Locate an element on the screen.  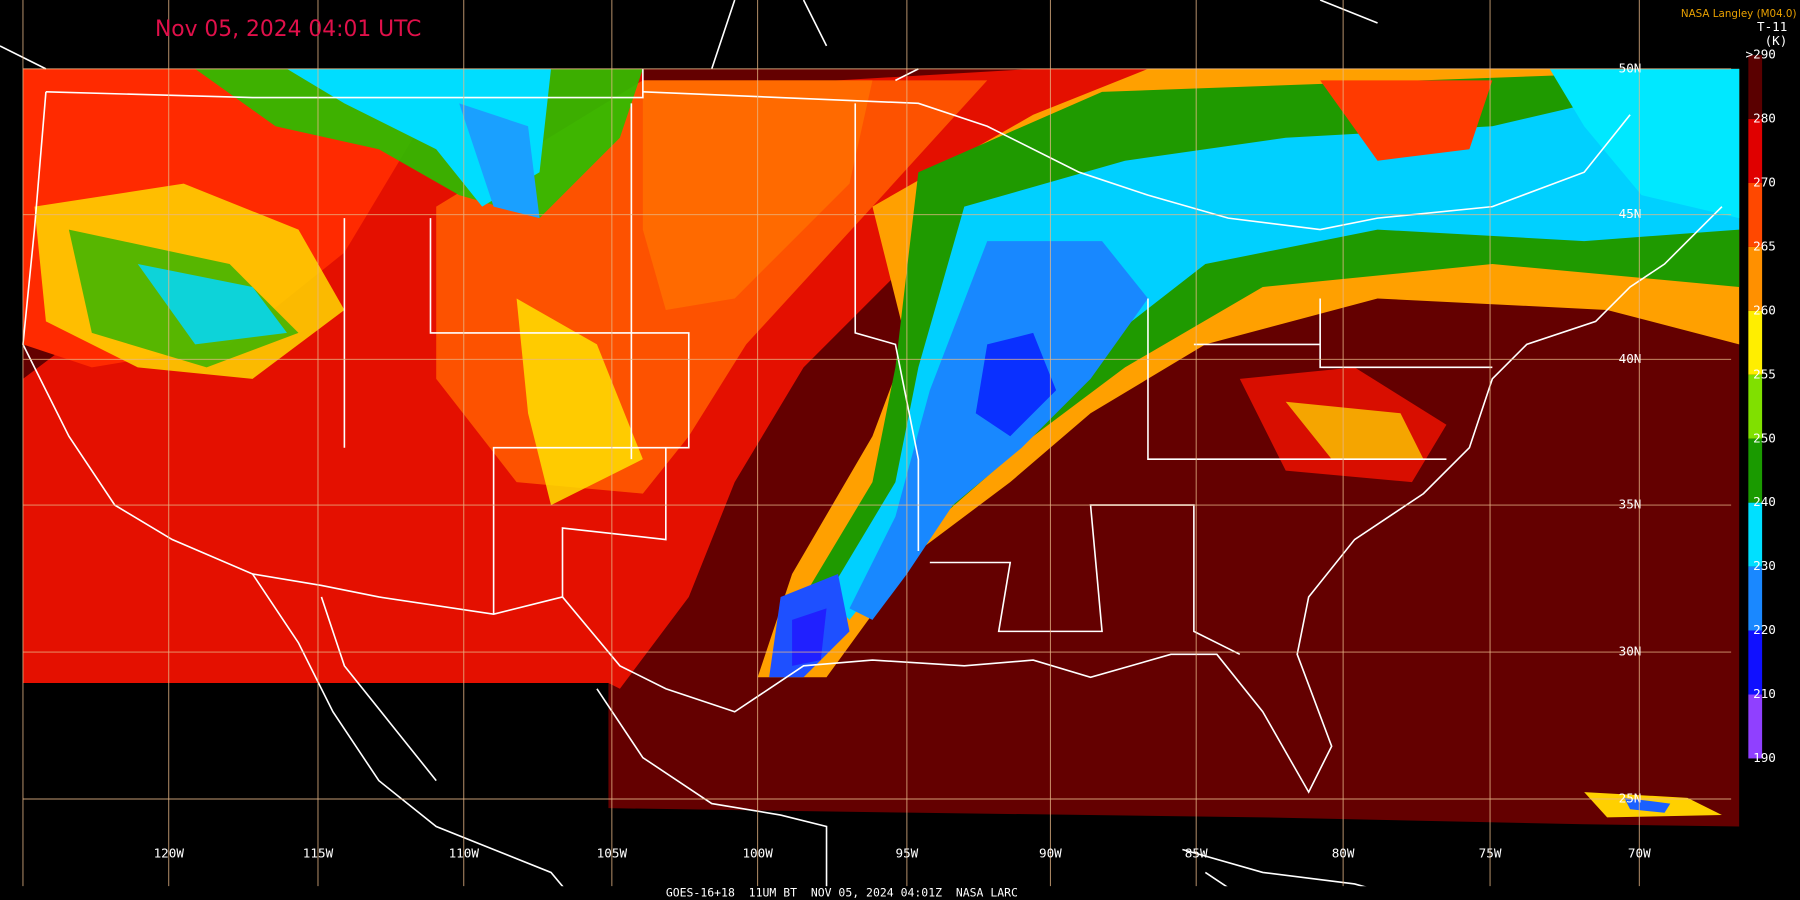
footer-bar is located at coordinates (900, 893).